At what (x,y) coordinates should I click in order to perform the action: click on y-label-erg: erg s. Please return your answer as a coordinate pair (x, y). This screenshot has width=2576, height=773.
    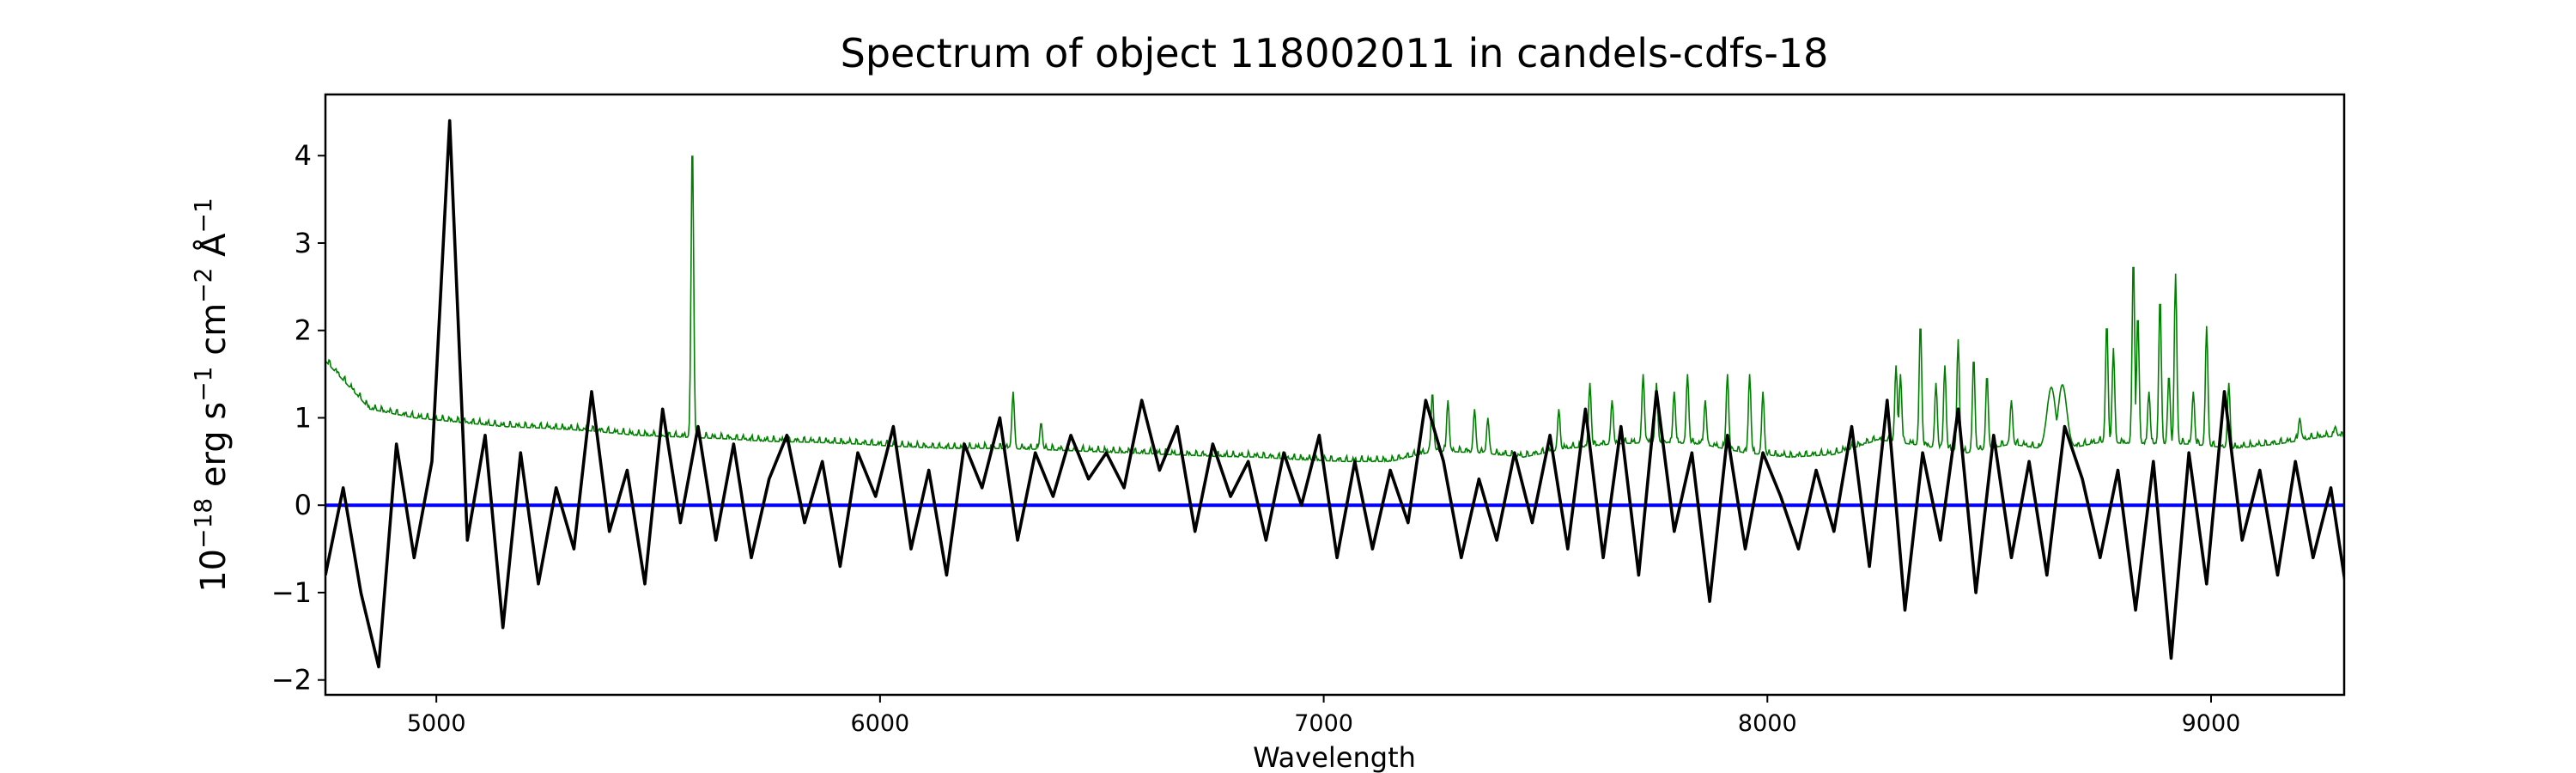
    Looking at the image, I should click on (214, 450).